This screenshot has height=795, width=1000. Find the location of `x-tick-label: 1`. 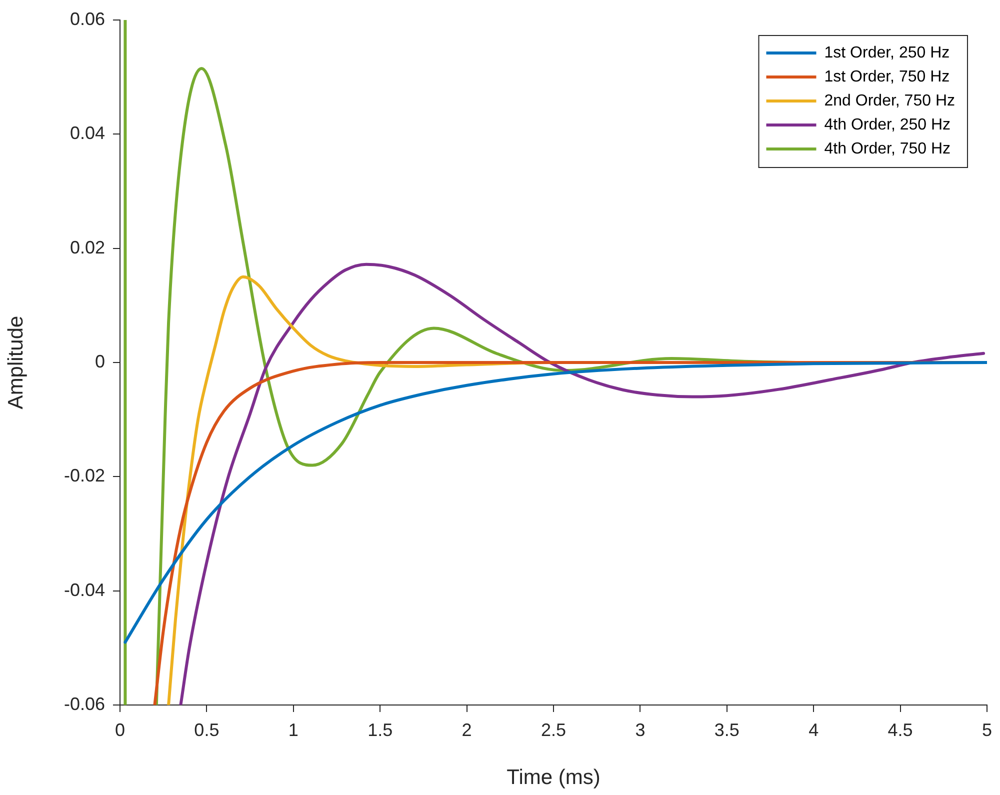

x-tick-label: 1 is located at coordinates (293, 730).